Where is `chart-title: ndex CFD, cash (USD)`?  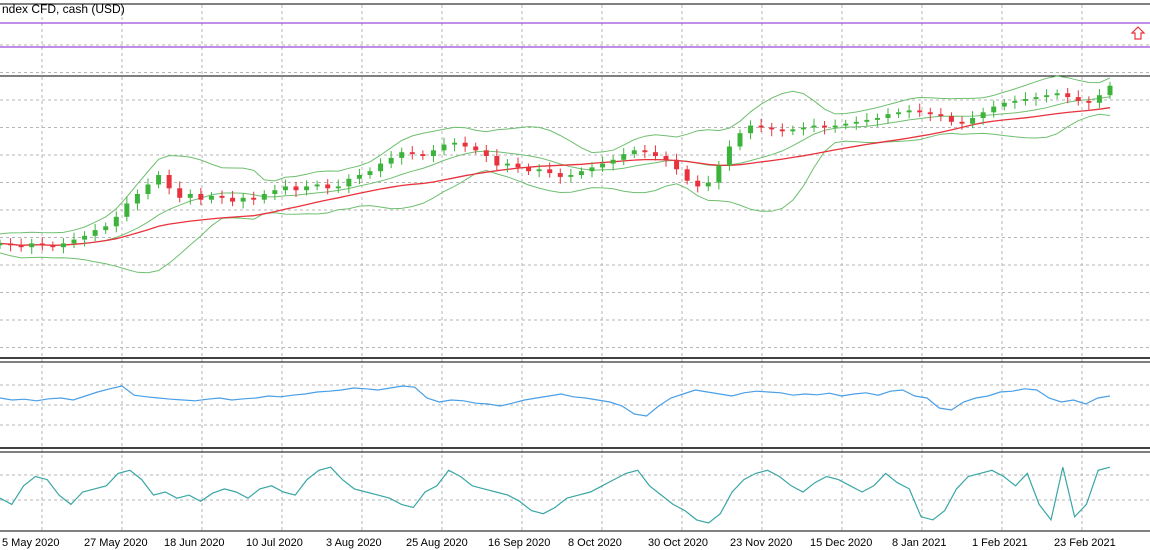
chart-title: ndex CFD, cash (USD) is located at coordinates (63, 9).